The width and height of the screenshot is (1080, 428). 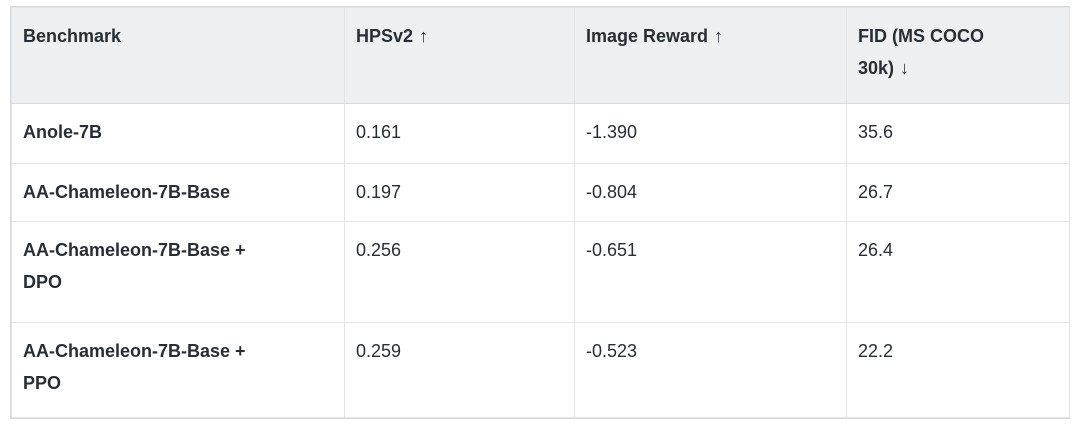 What do you see at coordinates (921, 52) in the screenshot?
I see `column-header-label: FID (MS COCO 30k)` at bounding box center [921, 52].